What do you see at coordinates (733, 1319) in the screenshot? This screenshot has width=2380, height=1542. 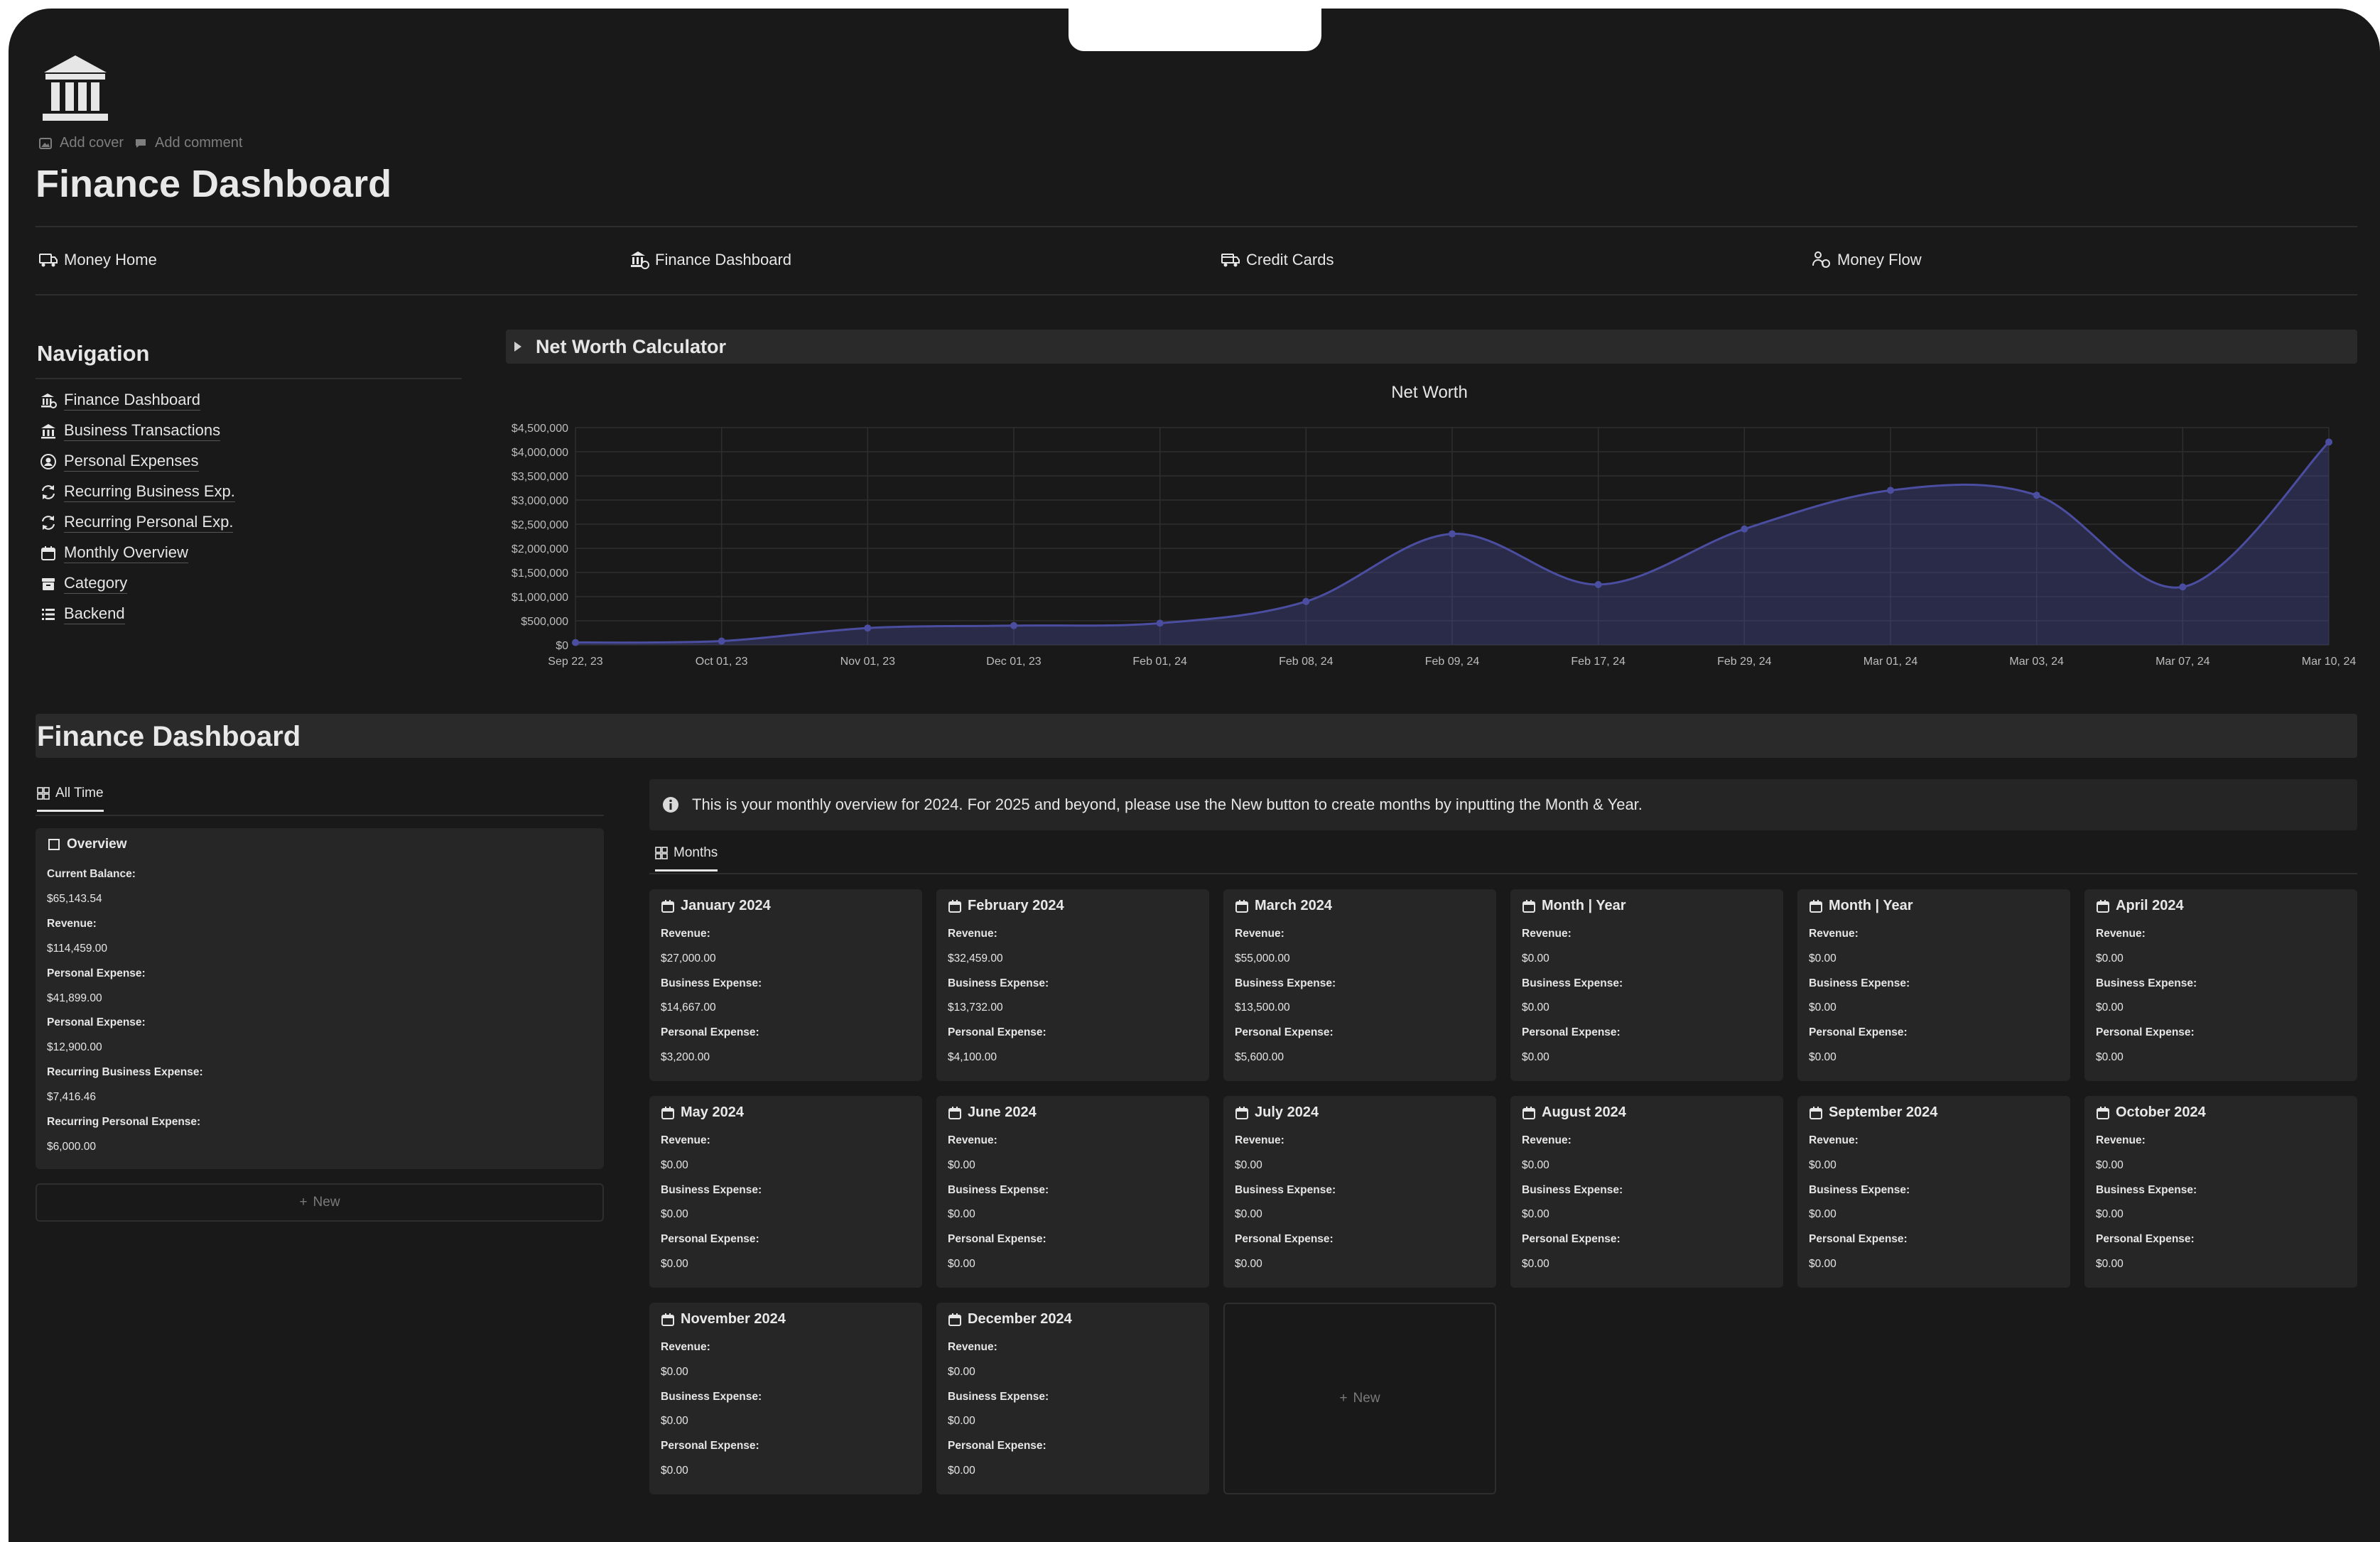 I see `month-name: November 2024` at bounding box center [733, 1319].